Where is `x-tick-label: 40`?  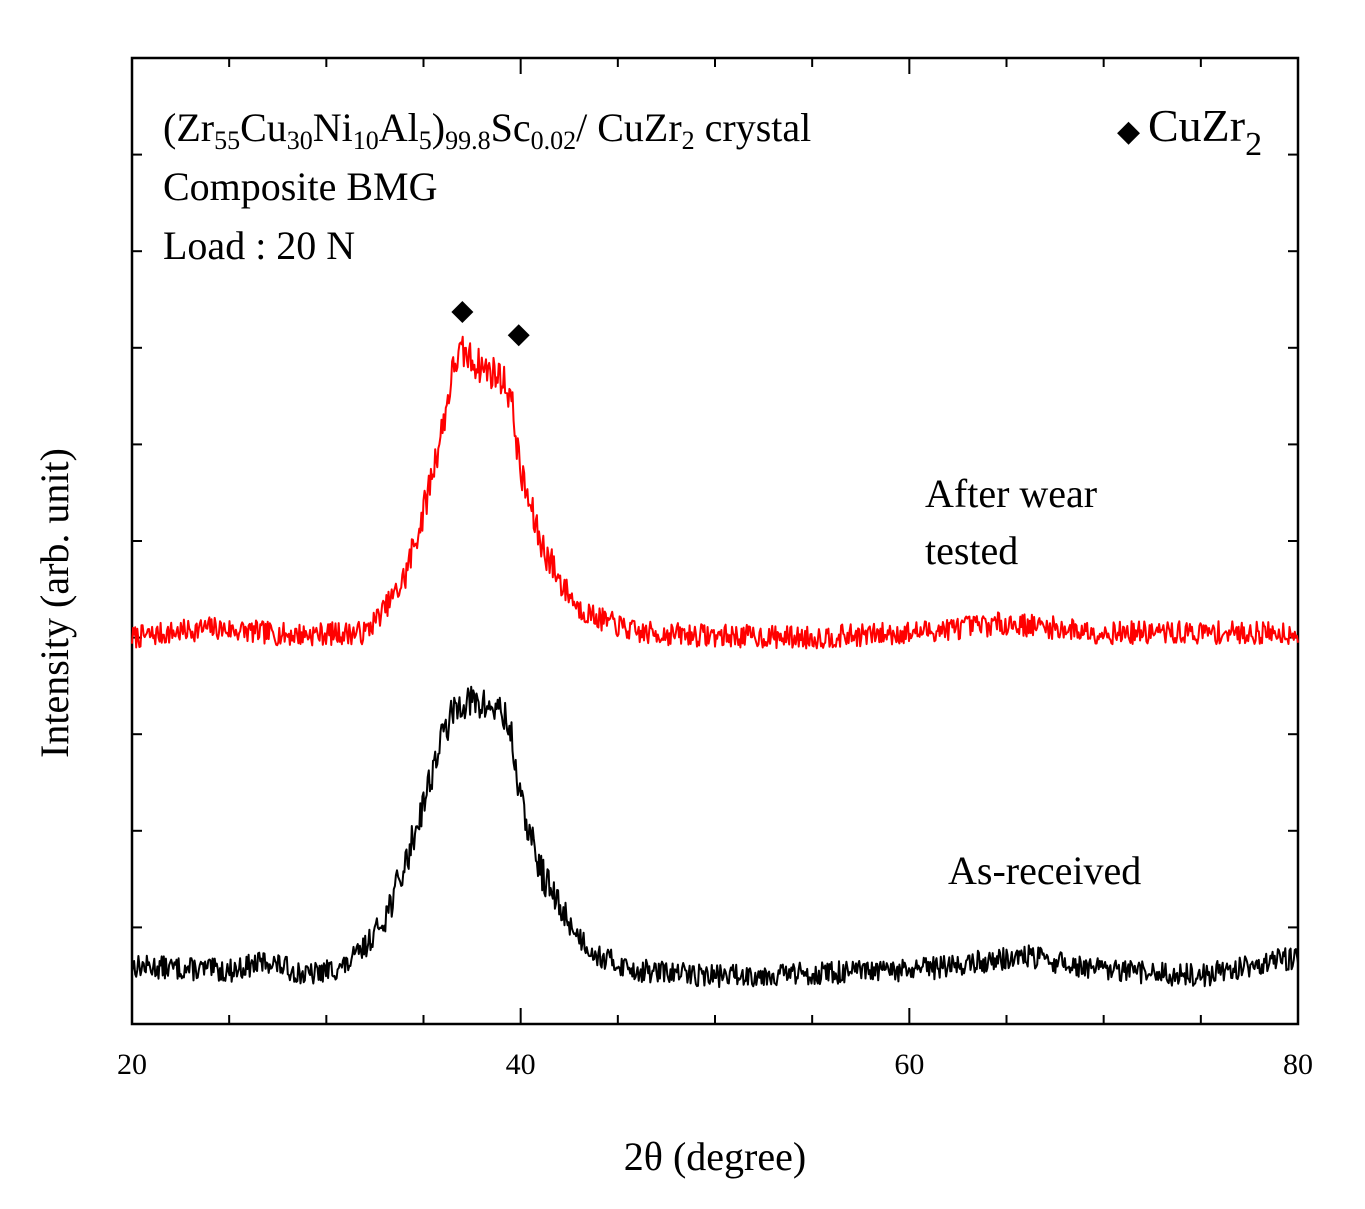
x-tick-label: 40 is located at coordinates (521, 1064).